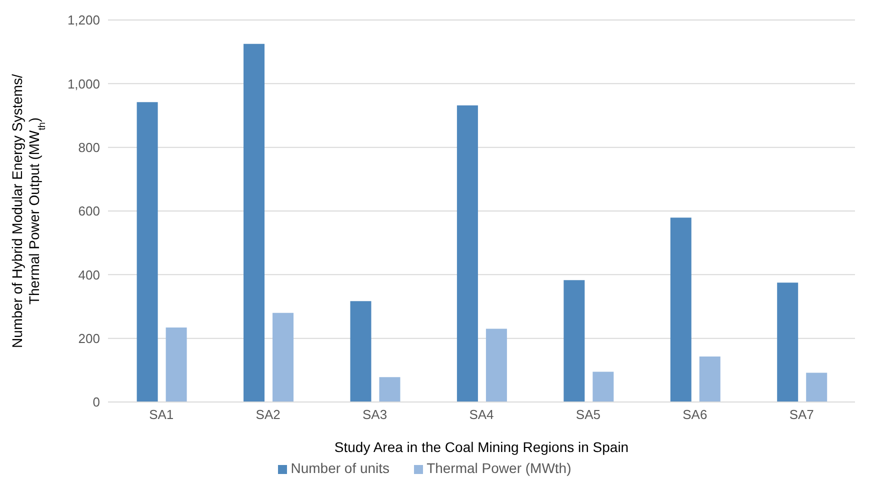 Image resolution: width=873 pixels, height=484 pixels. What do you see at coordinates (695, 414) in the screenshot?
I see `x-tick-label: SA6` at bounding box center [695, 414].